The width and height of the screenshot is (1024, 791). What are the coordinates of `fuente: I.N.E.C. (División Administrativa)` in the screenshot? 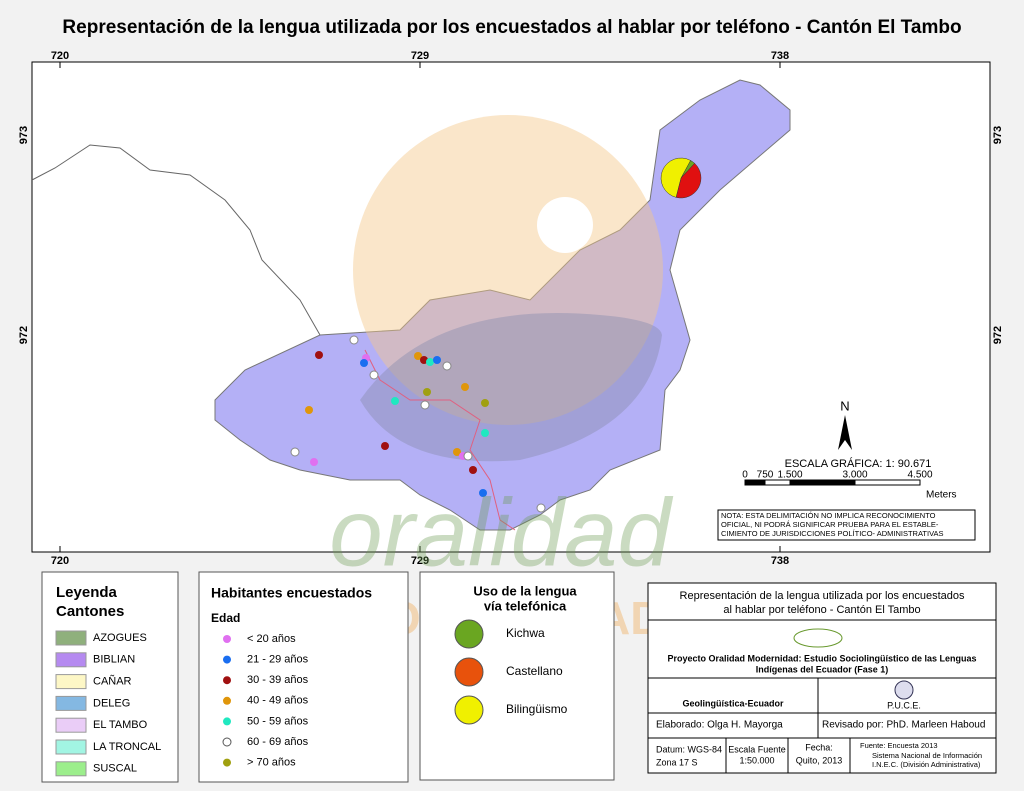 It's located at (926, 764).